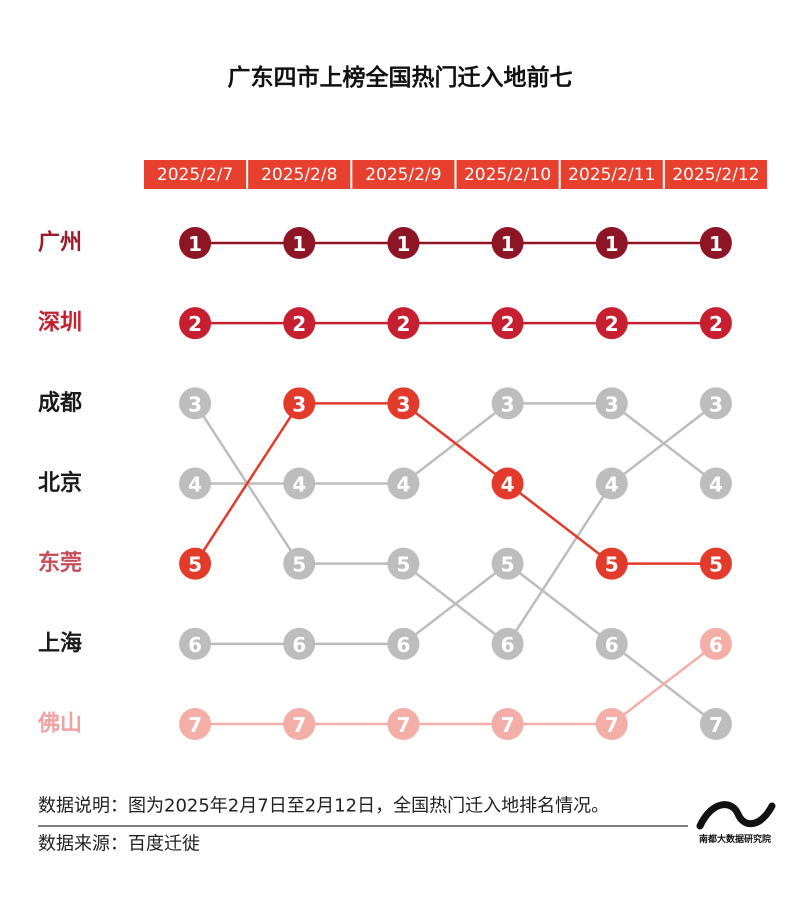  I want to click on row-label: 东莞, so click(60, 563).